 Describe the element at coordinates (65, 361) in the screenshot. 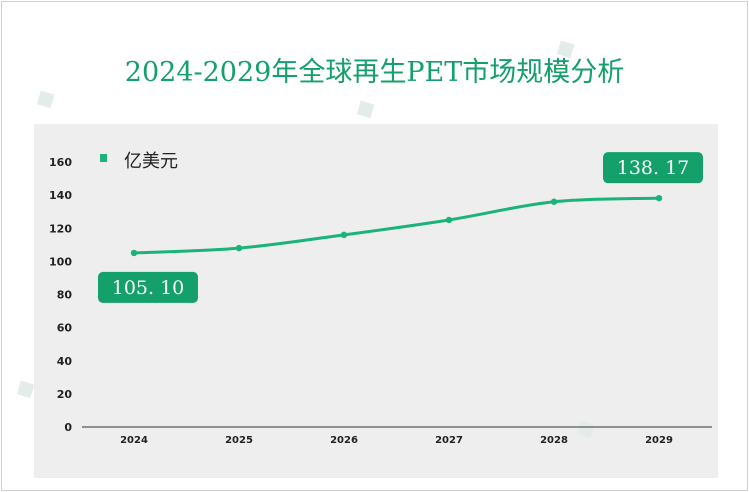

I see `y-tick-label: 40` at that location.